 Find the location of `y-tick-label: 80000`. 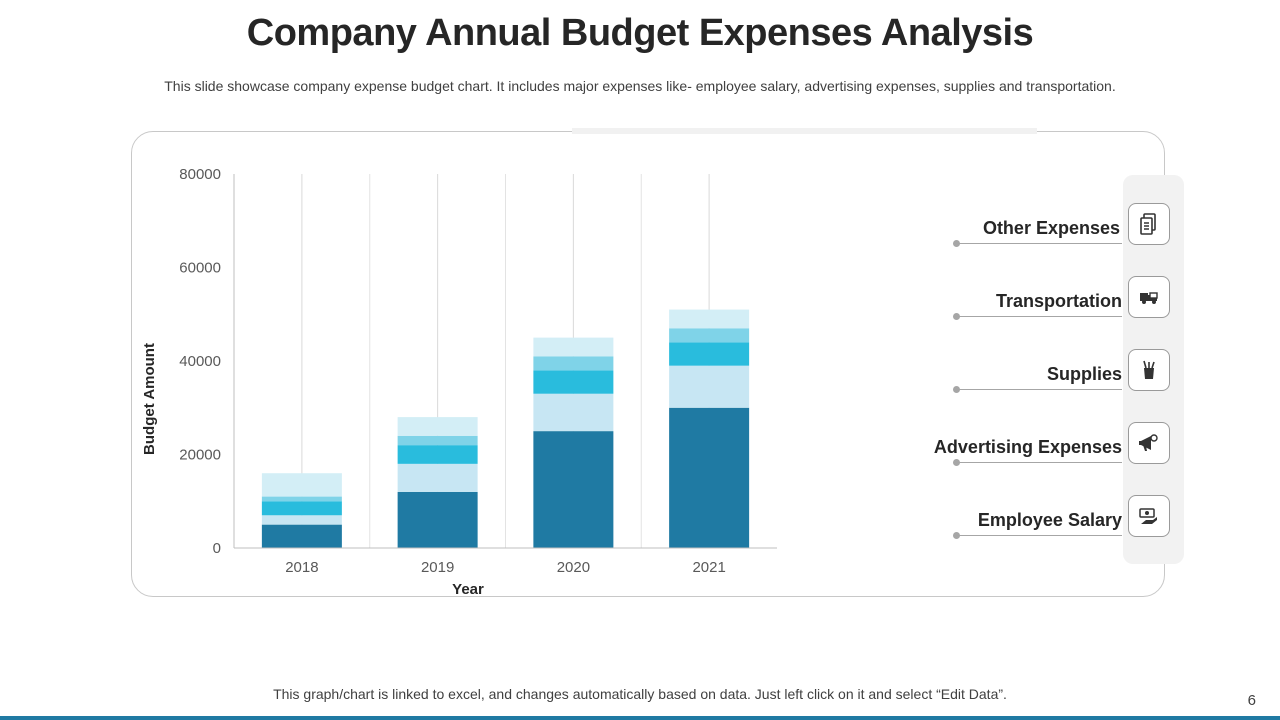

y-tick-label: 80000 is located at coordinates (200, 174).